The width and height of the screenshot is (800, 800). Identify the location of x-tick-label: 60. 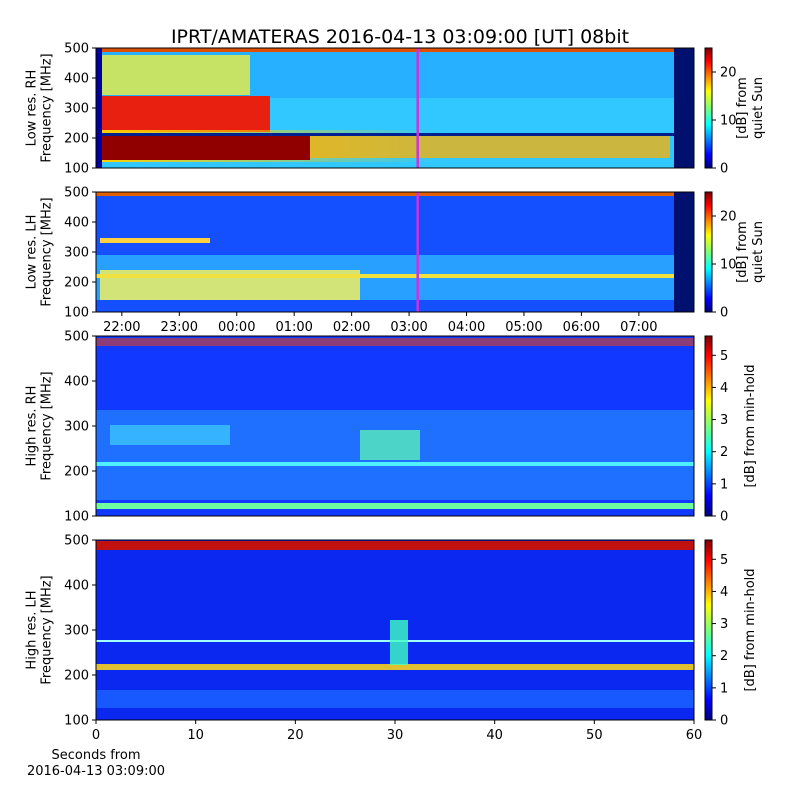
(694, 735).